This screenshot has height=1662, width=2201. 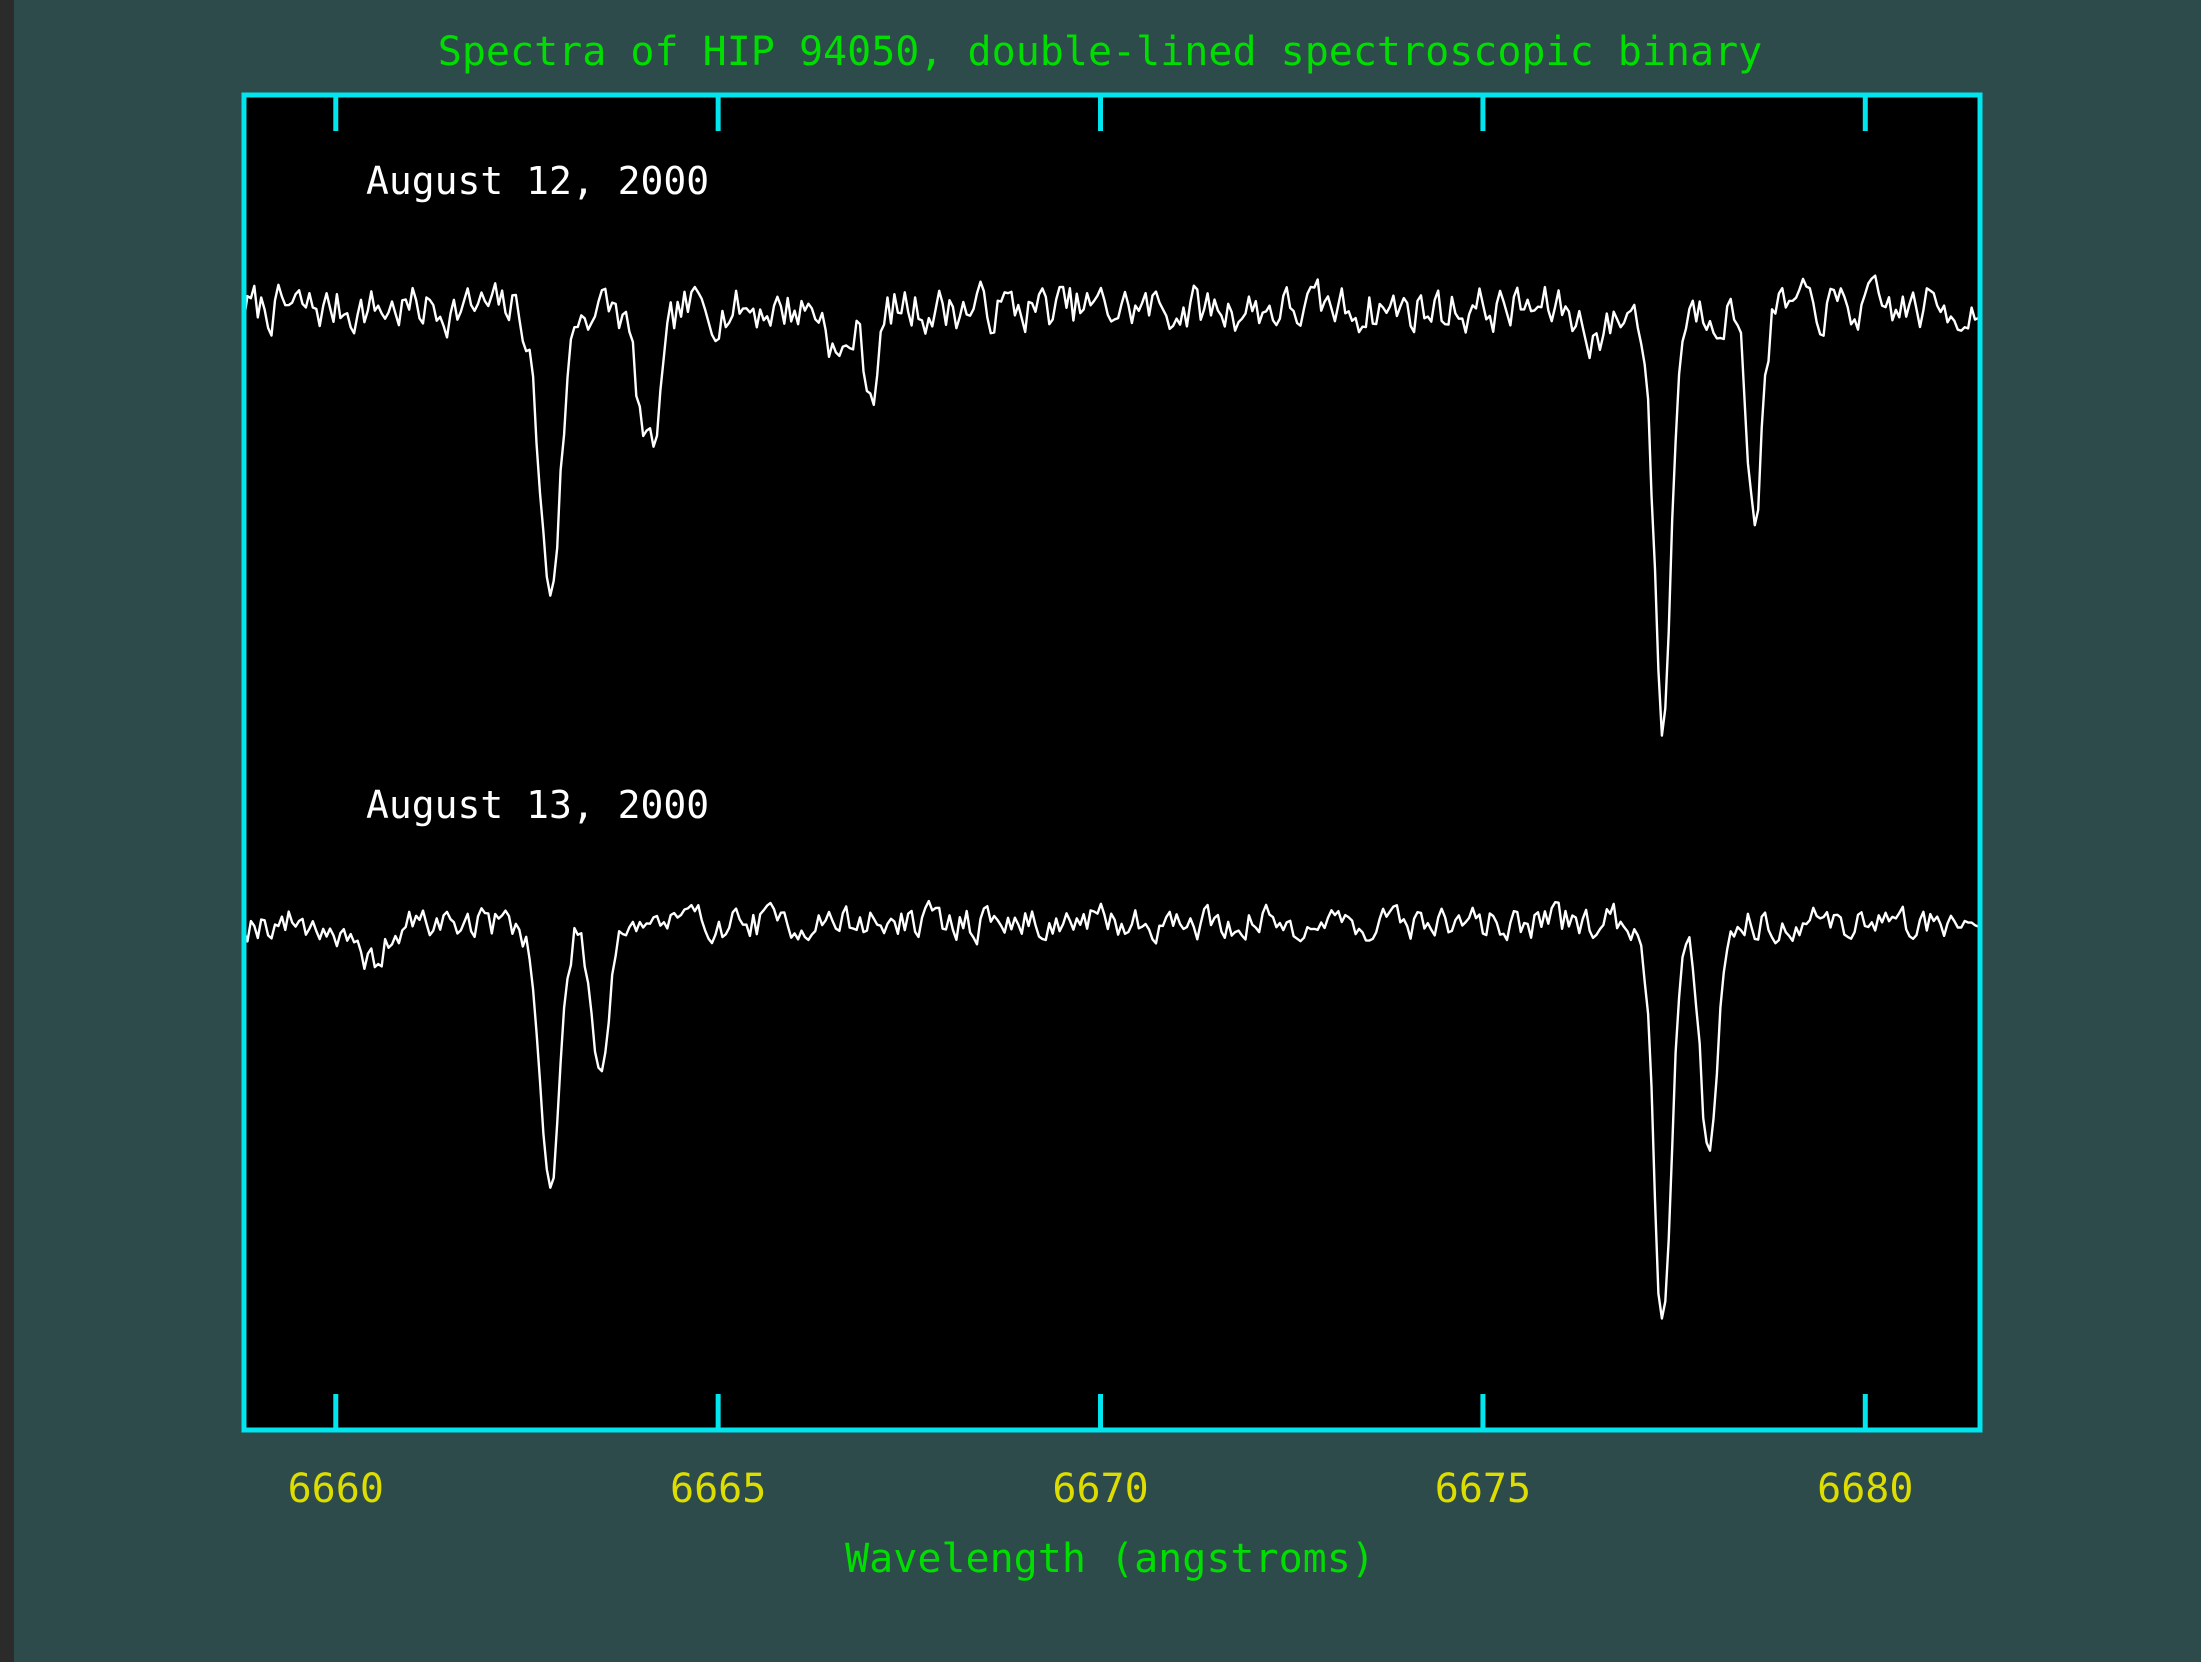 What do you see at coordinates (336, 1489) in the screenshot?
I see `x-tick-label-6660: 6660` at bounding box center [336, 1489].